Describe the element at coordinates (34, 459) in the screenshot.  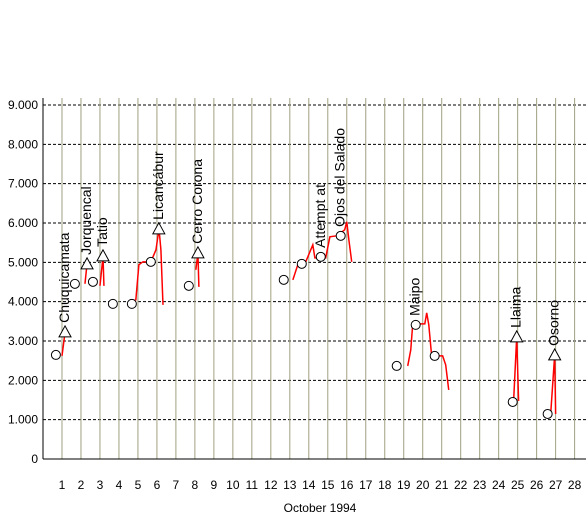
I see `y-tick-label: 0` at that location.